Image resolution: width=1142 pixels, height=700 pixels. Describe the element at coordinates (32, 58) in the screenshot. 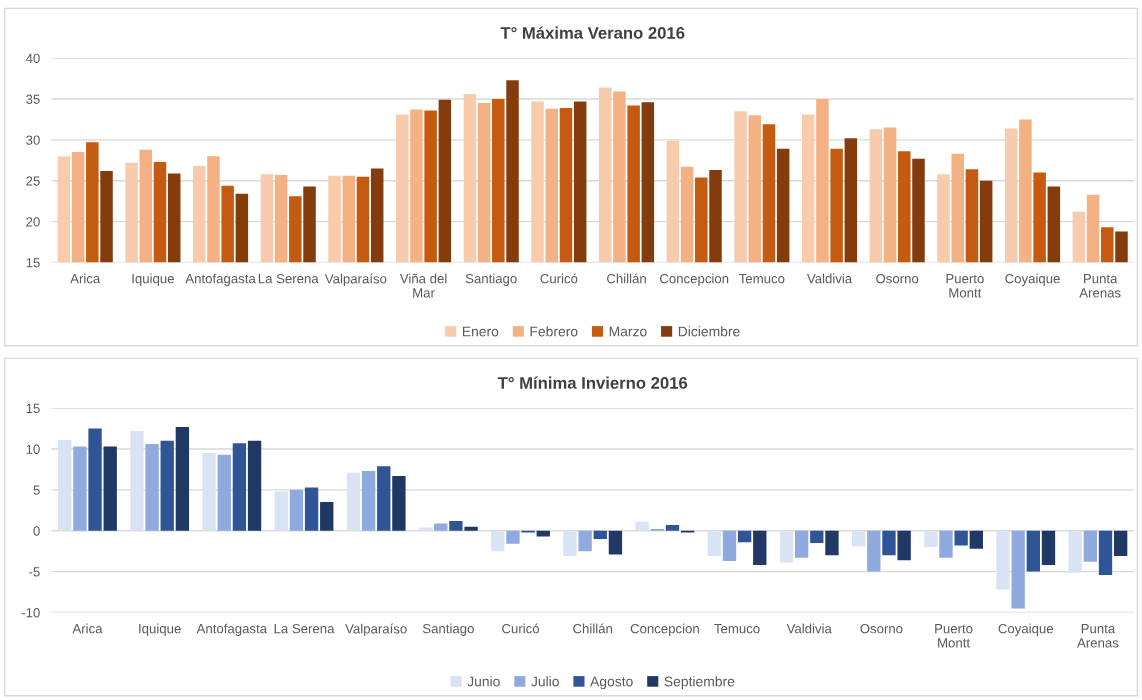

I see `y-tick-label: 40` at that location.